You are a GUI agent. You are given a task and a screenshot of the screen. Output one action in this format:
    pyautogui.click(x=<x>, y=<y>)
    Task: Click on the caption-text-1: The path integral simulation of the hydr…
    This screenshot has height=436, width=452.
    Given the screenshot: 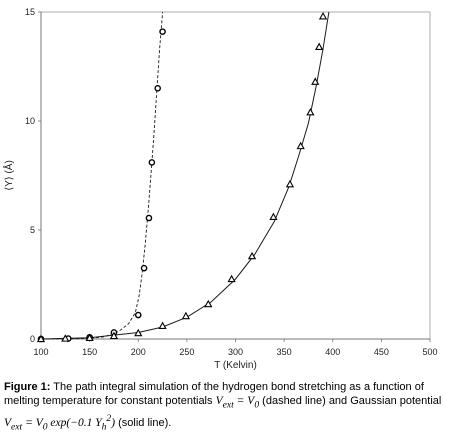 What is the action you would take?
    pyautogui.click(x=214, y=394)
    